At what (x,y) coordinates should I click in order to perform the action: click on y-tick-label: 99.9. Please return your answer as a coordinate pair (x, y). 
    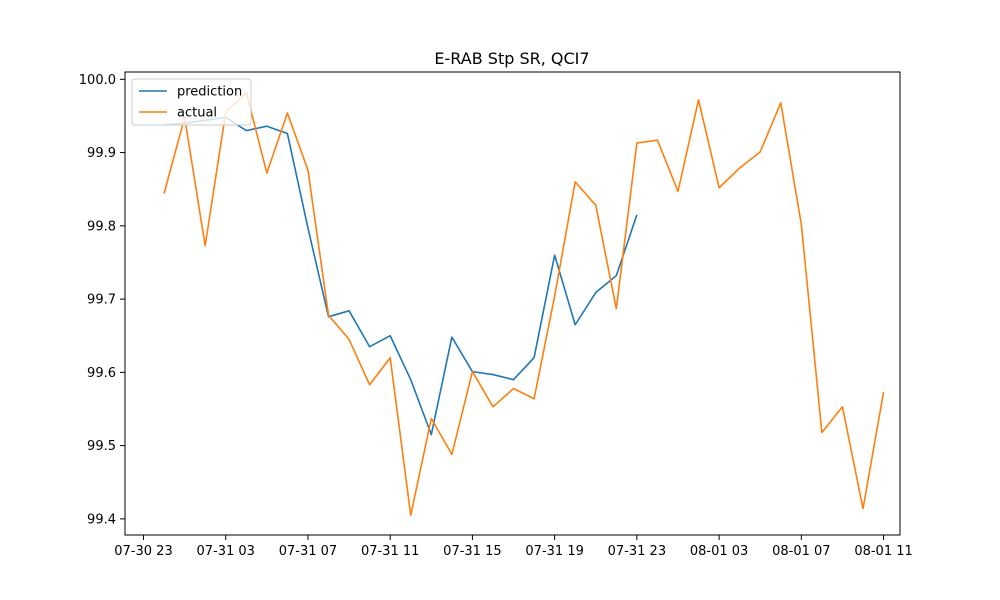
    Looking at the image, I should click on (101, 153).